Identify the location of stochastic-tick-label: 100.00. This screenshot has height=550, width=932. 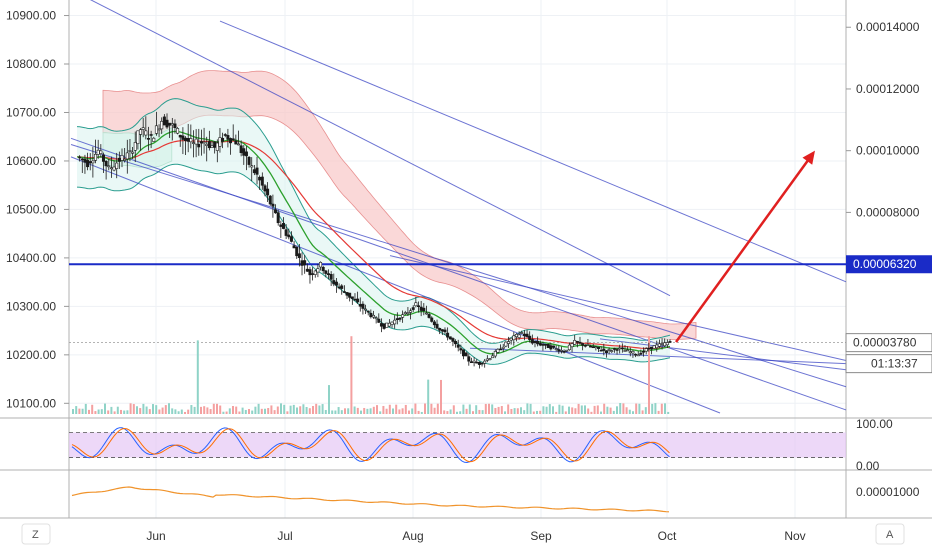
(874, 424).